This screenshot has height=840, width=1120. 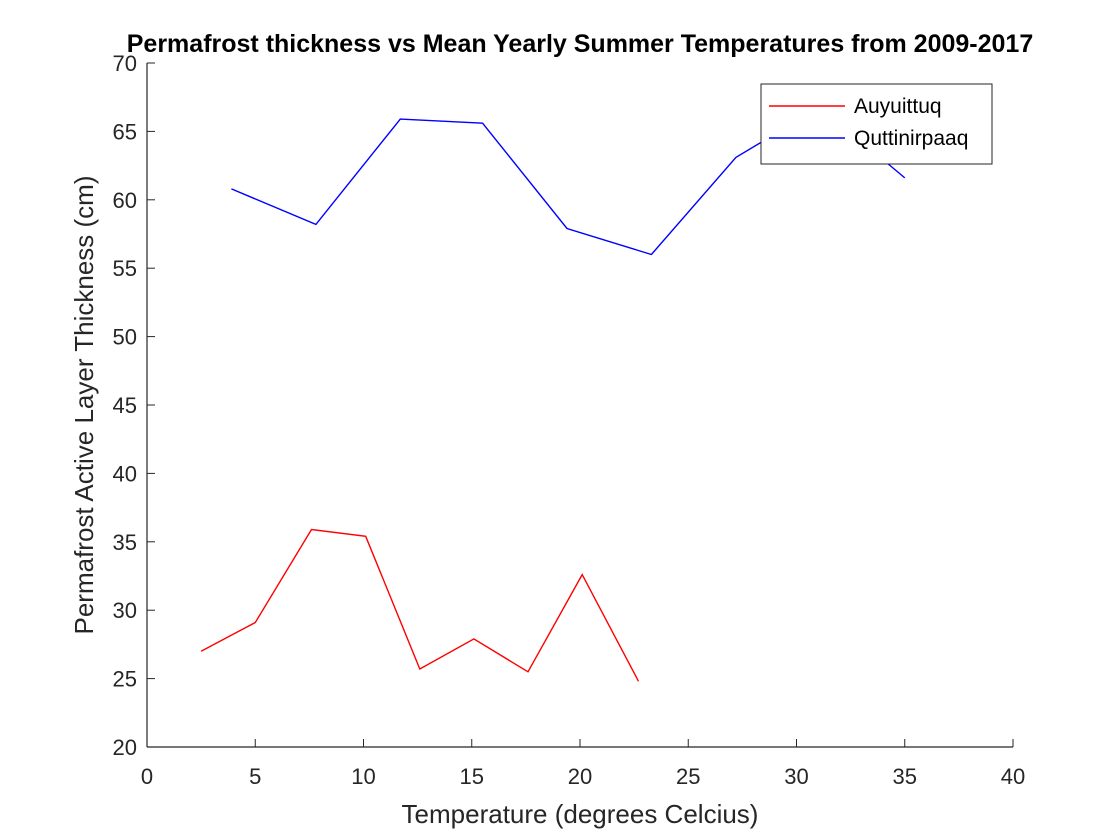 What do you see at coordinates (84, 405) in the screenshot?
I see `y-axis-label: Permafrost Active Layer Thickness (cm)` at bounding box center [84, 405].